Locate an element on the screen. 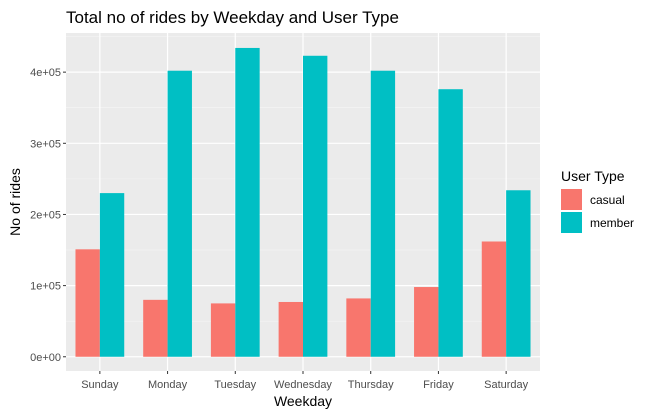  legend-label-casual: casual is located at coordinates (607, 200).